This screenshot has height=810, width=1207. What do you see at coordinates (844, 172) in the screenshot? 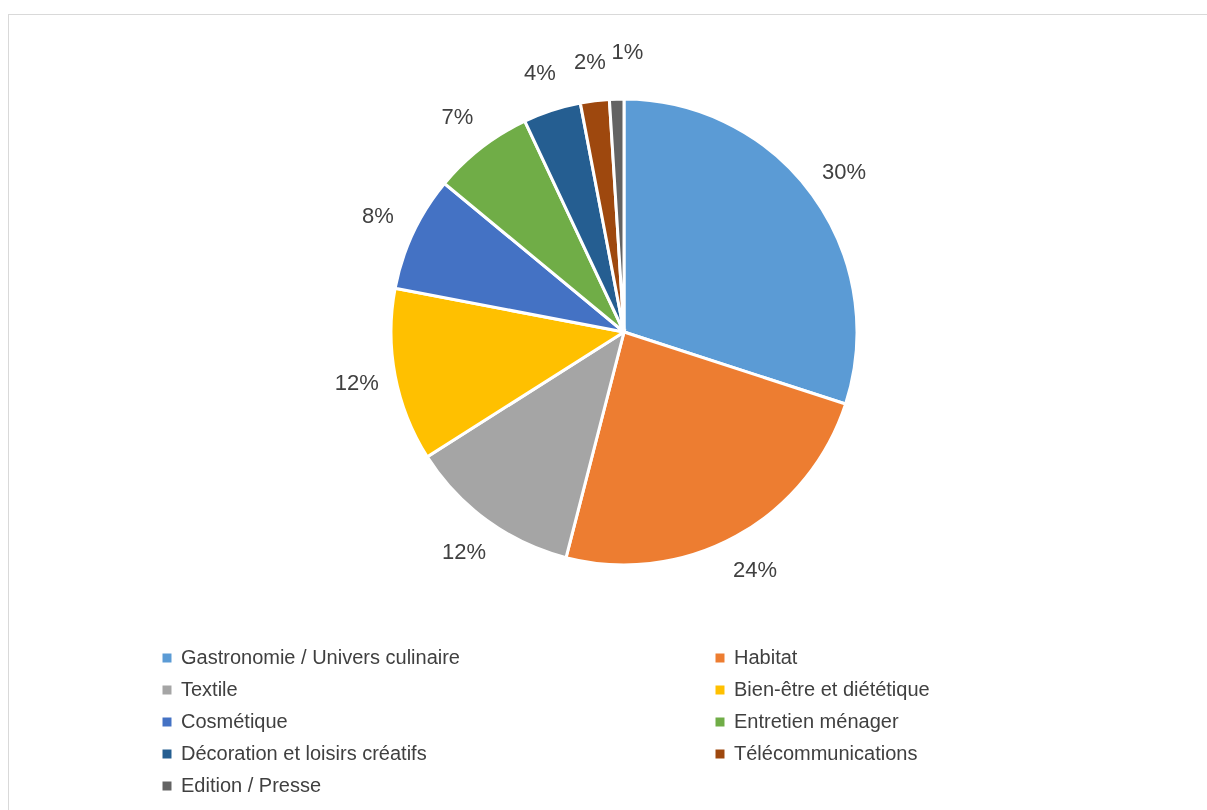
I see `data-label: 30%` at bounding box center [844, 172].